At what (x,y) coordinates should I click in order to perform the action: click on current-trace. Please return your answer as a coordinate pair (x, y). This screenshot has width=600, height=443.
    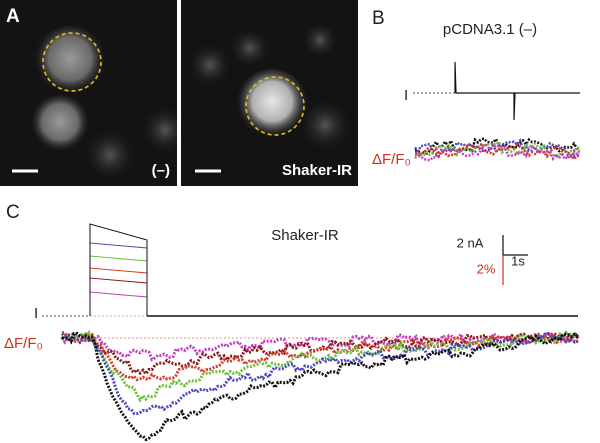
    Looking at the image, I should click on (496, 91).